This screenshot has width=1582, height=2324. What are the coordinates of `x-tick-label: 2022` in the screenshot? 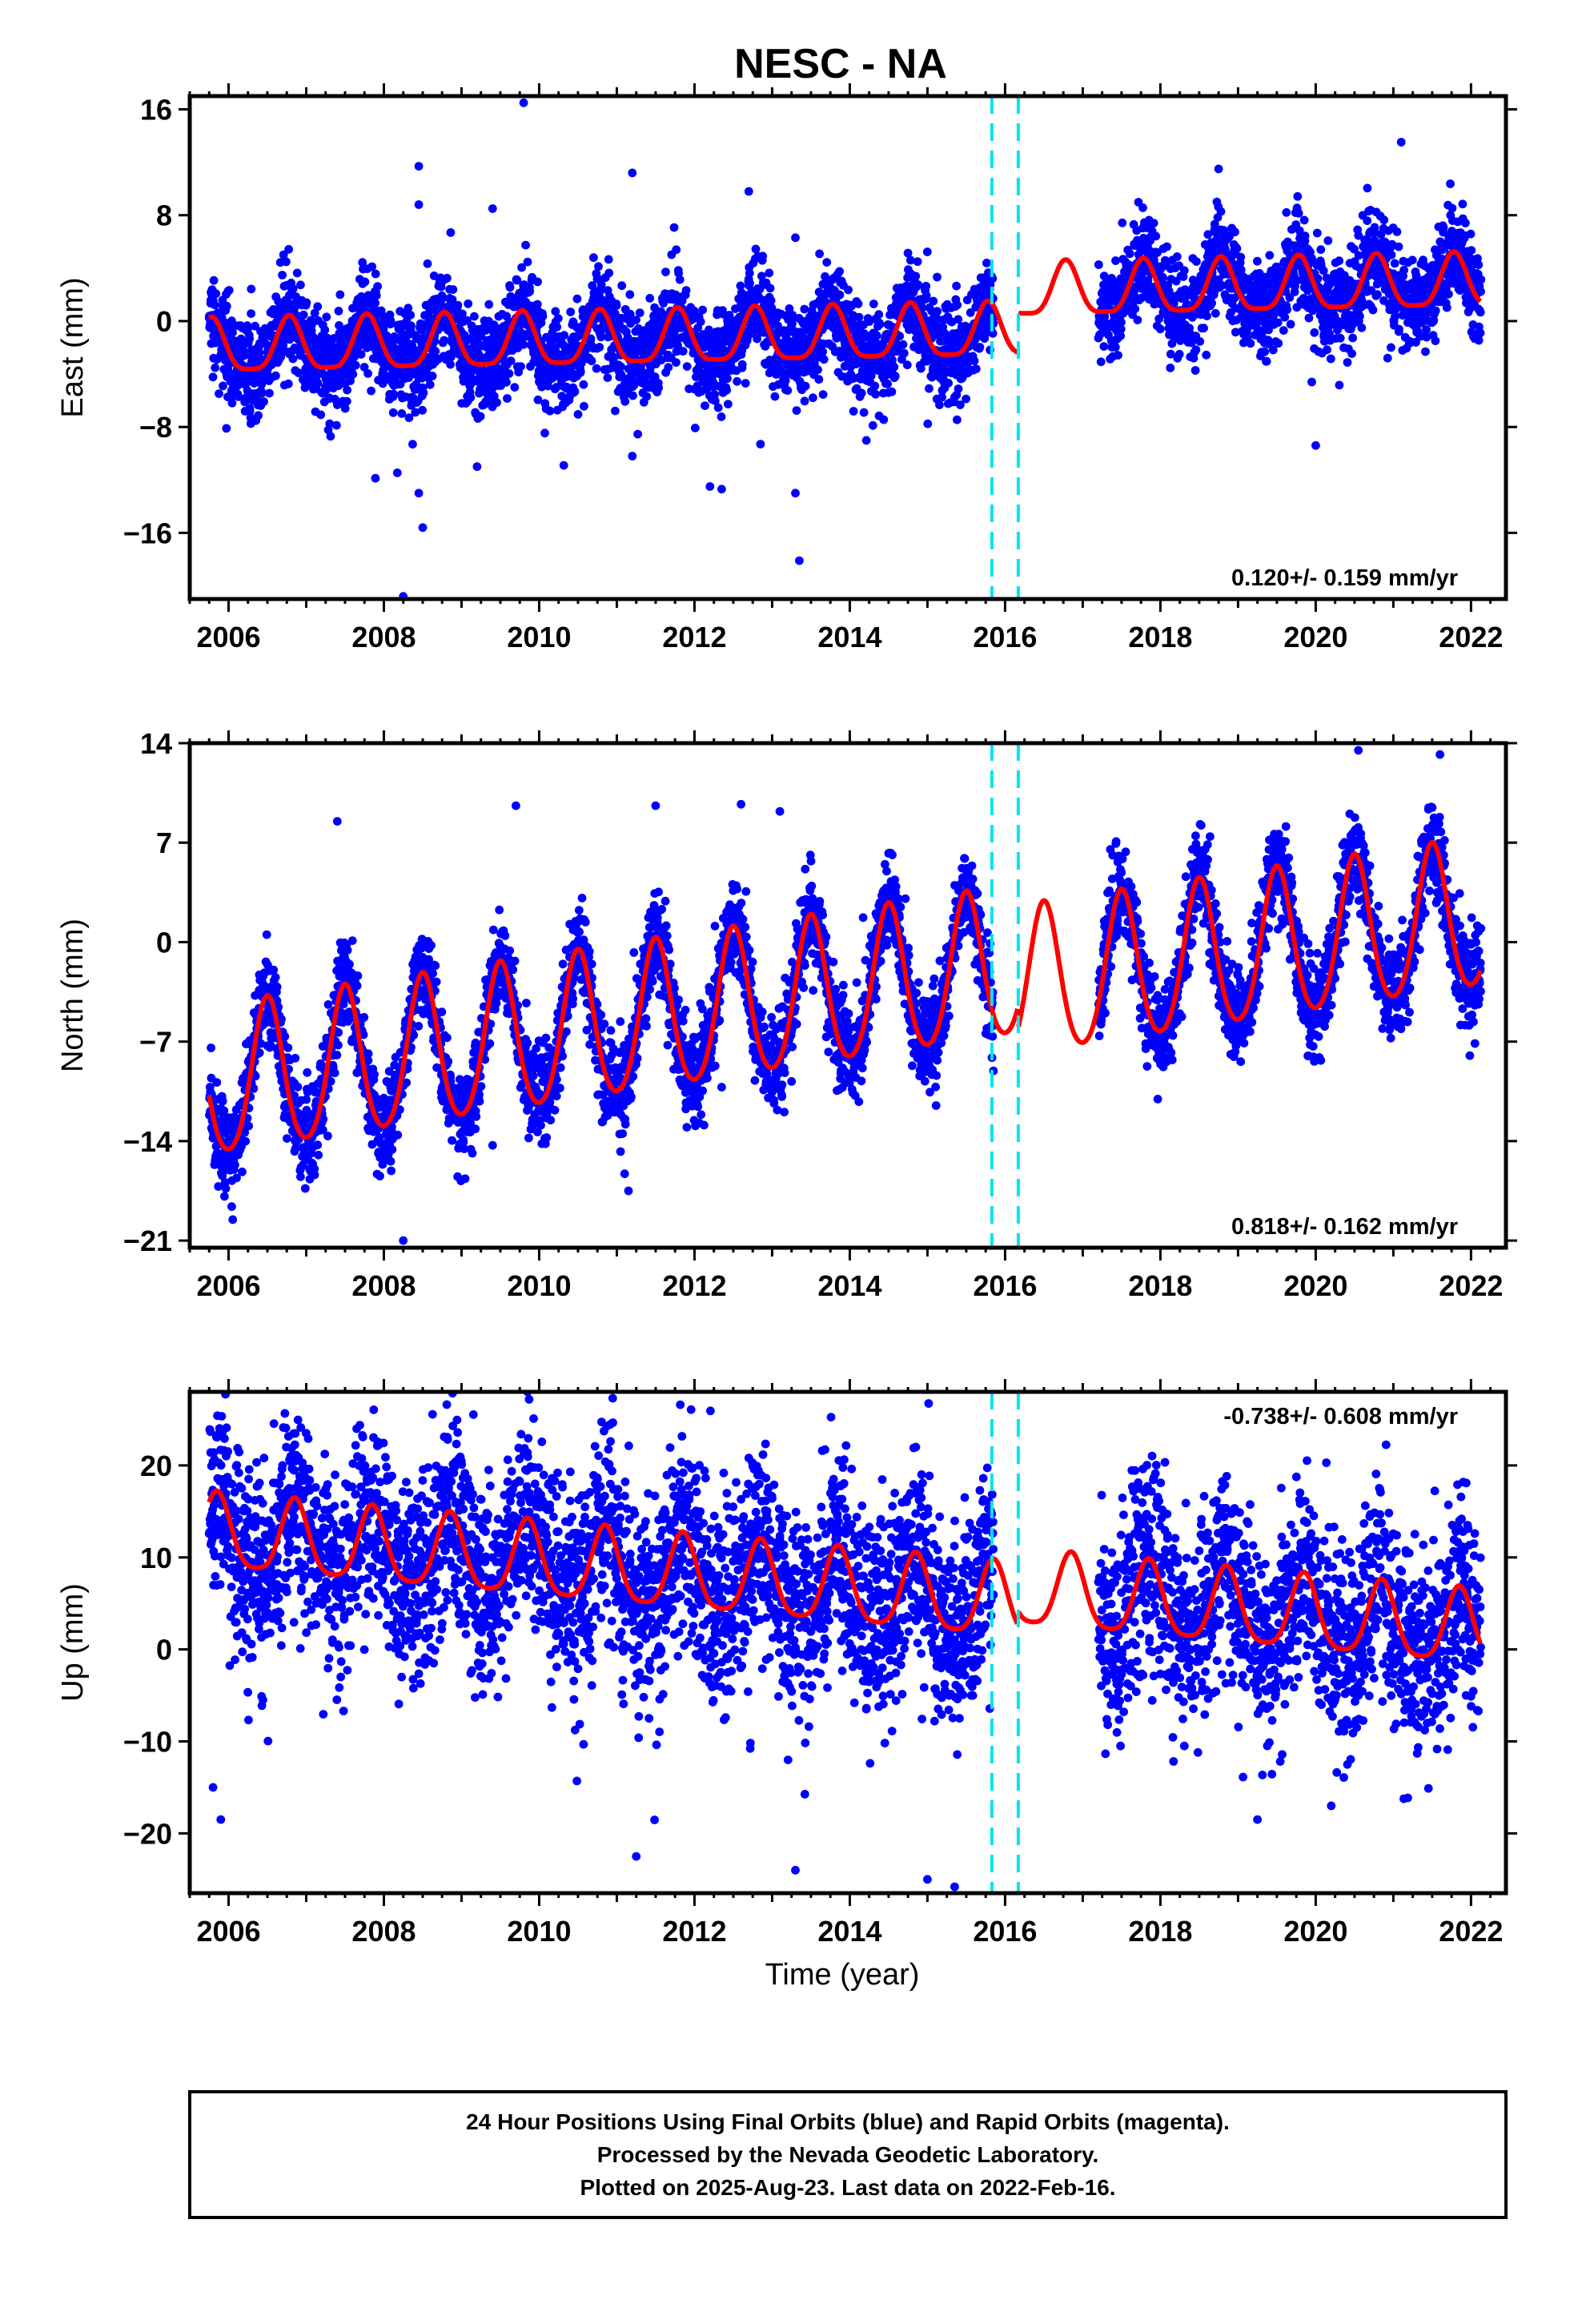 It's located at (1471, 637).